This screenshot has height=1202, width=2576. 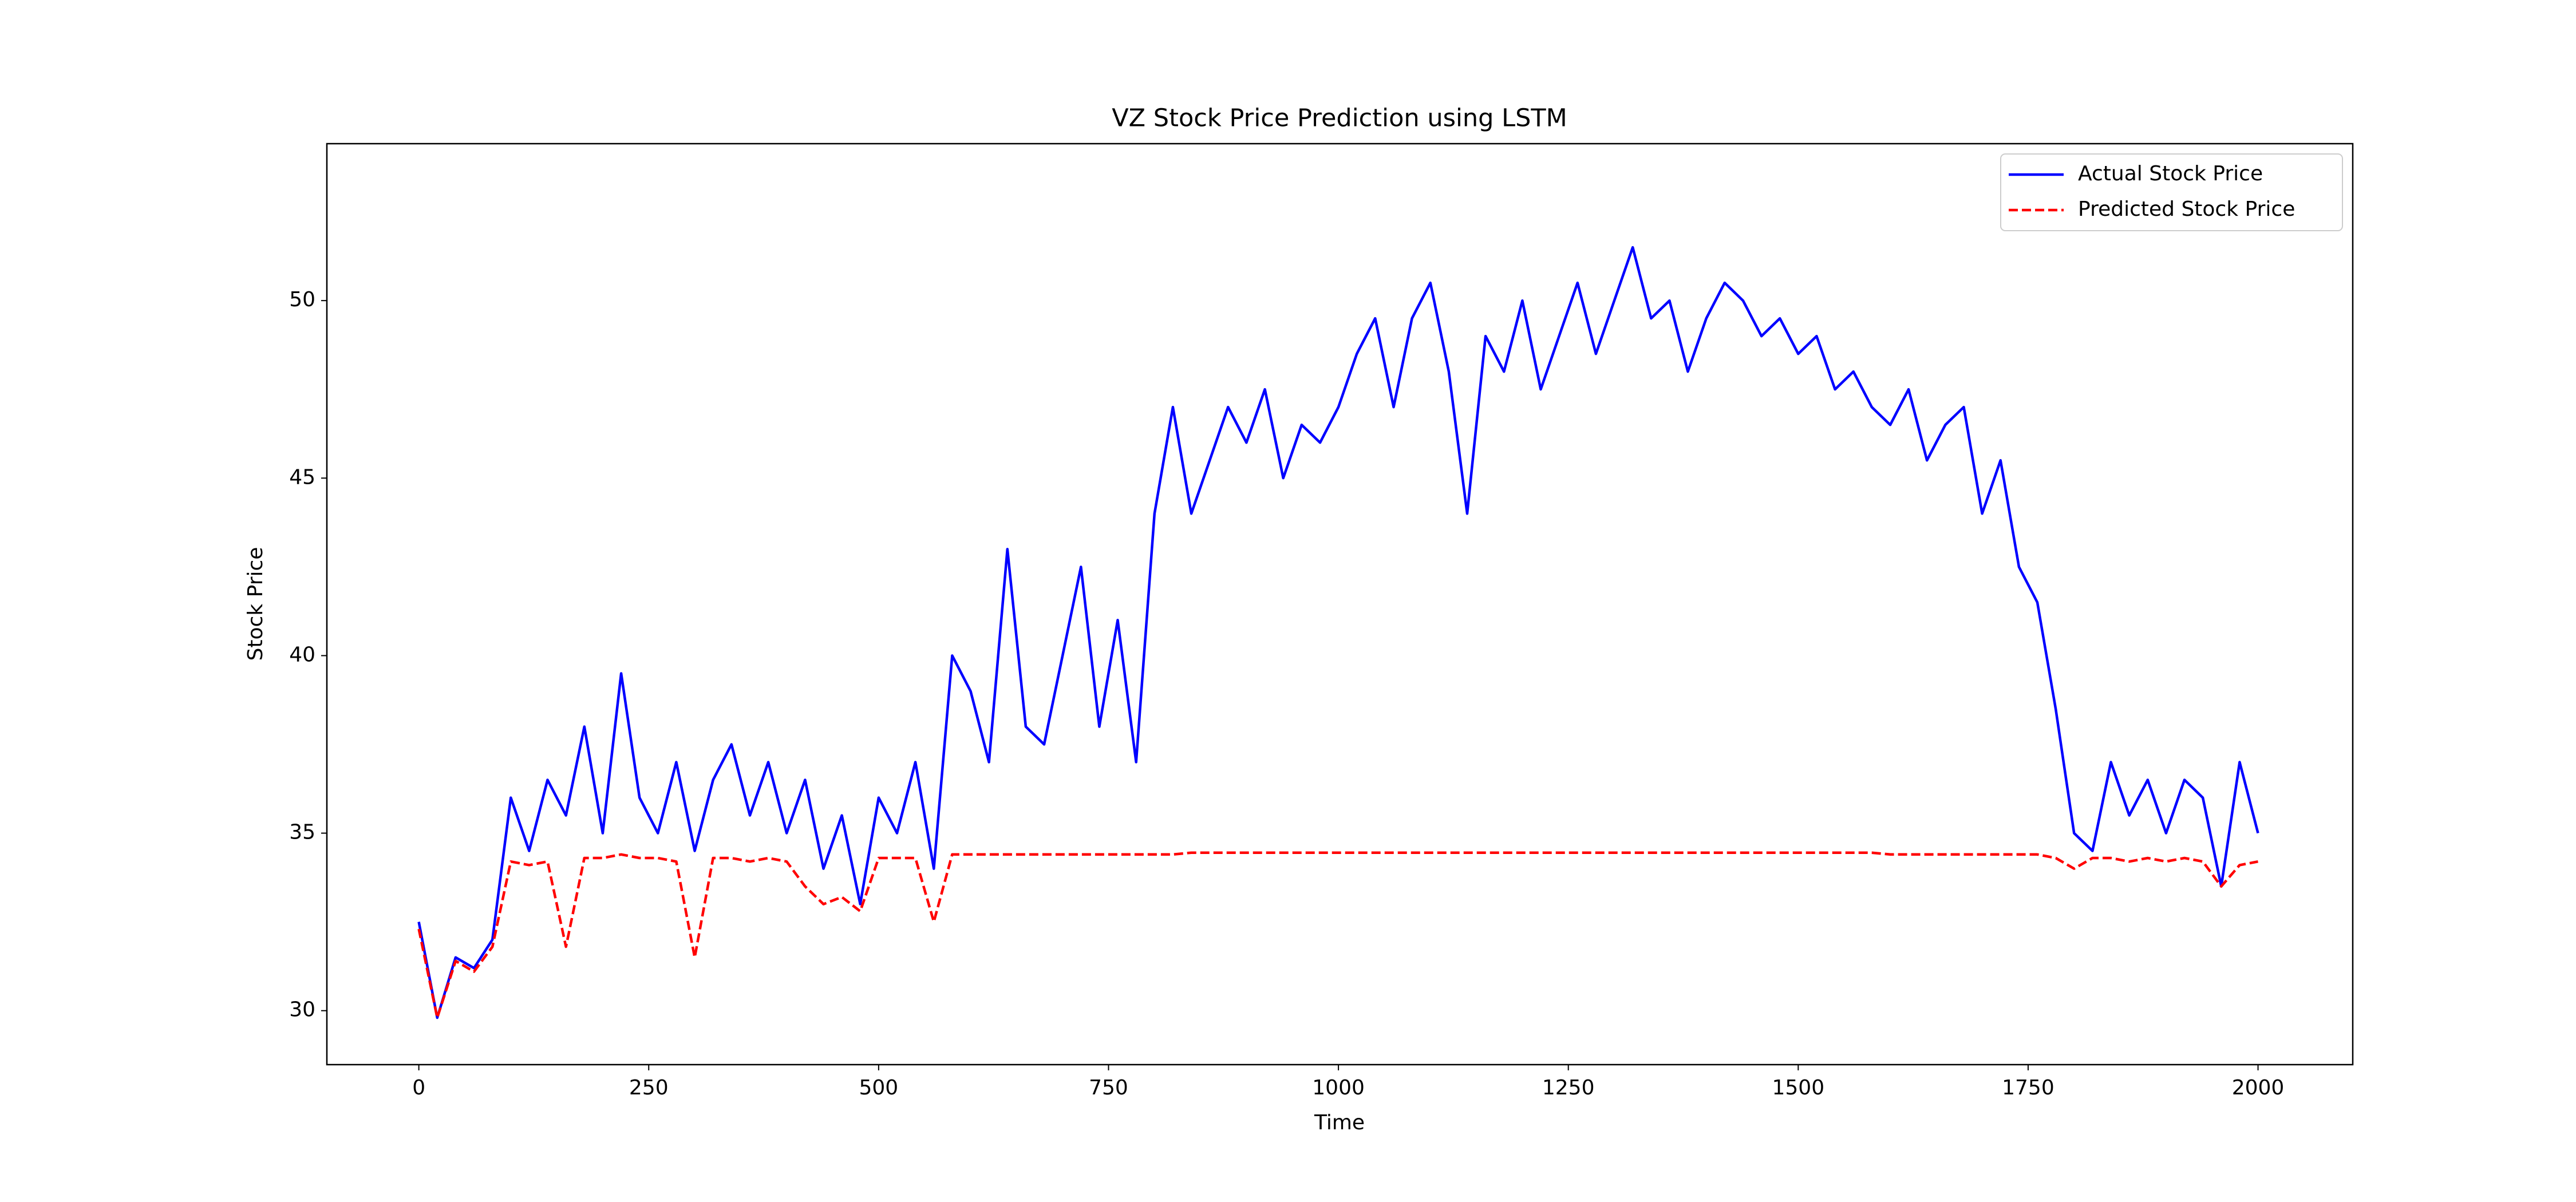 What do you see at coordinates (255, 604) in the screenshot?
I see `y-axis-label: Stock Price` at bounding box center [255, 604].